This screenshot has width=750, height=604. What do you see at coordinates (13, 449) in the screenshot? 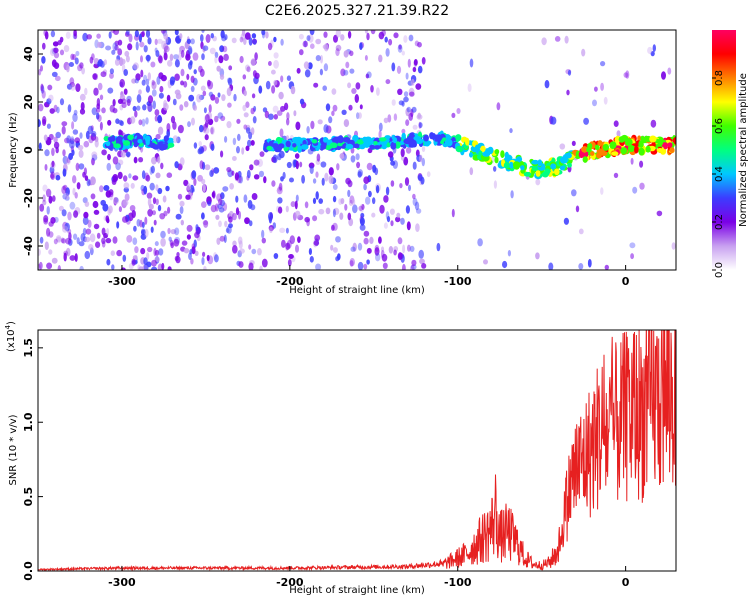
I see `snr-ylabel: SNR (10 * v/v)` at bounding box center [13, 449].